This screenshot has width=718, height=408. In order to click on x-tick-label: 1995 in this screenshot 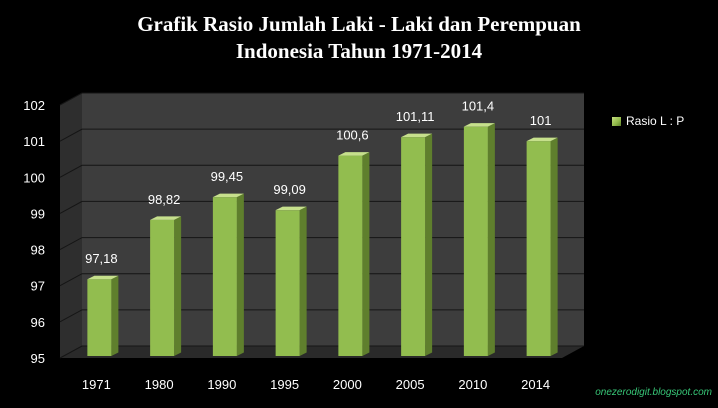, I will do `click(284, 384)`.